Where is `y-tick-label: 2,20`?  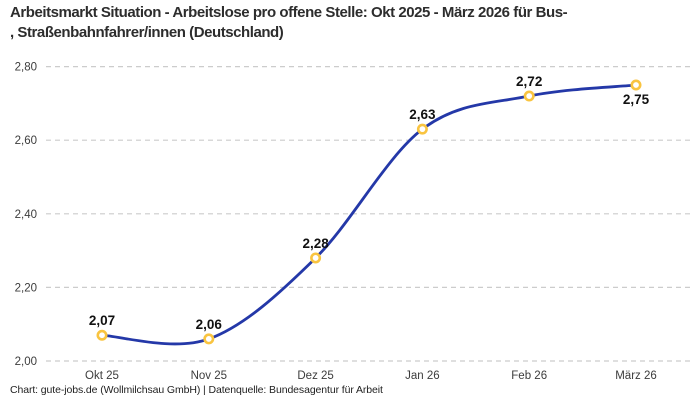 y-tick-label: 2,20 is located at coordinates (26, 288).